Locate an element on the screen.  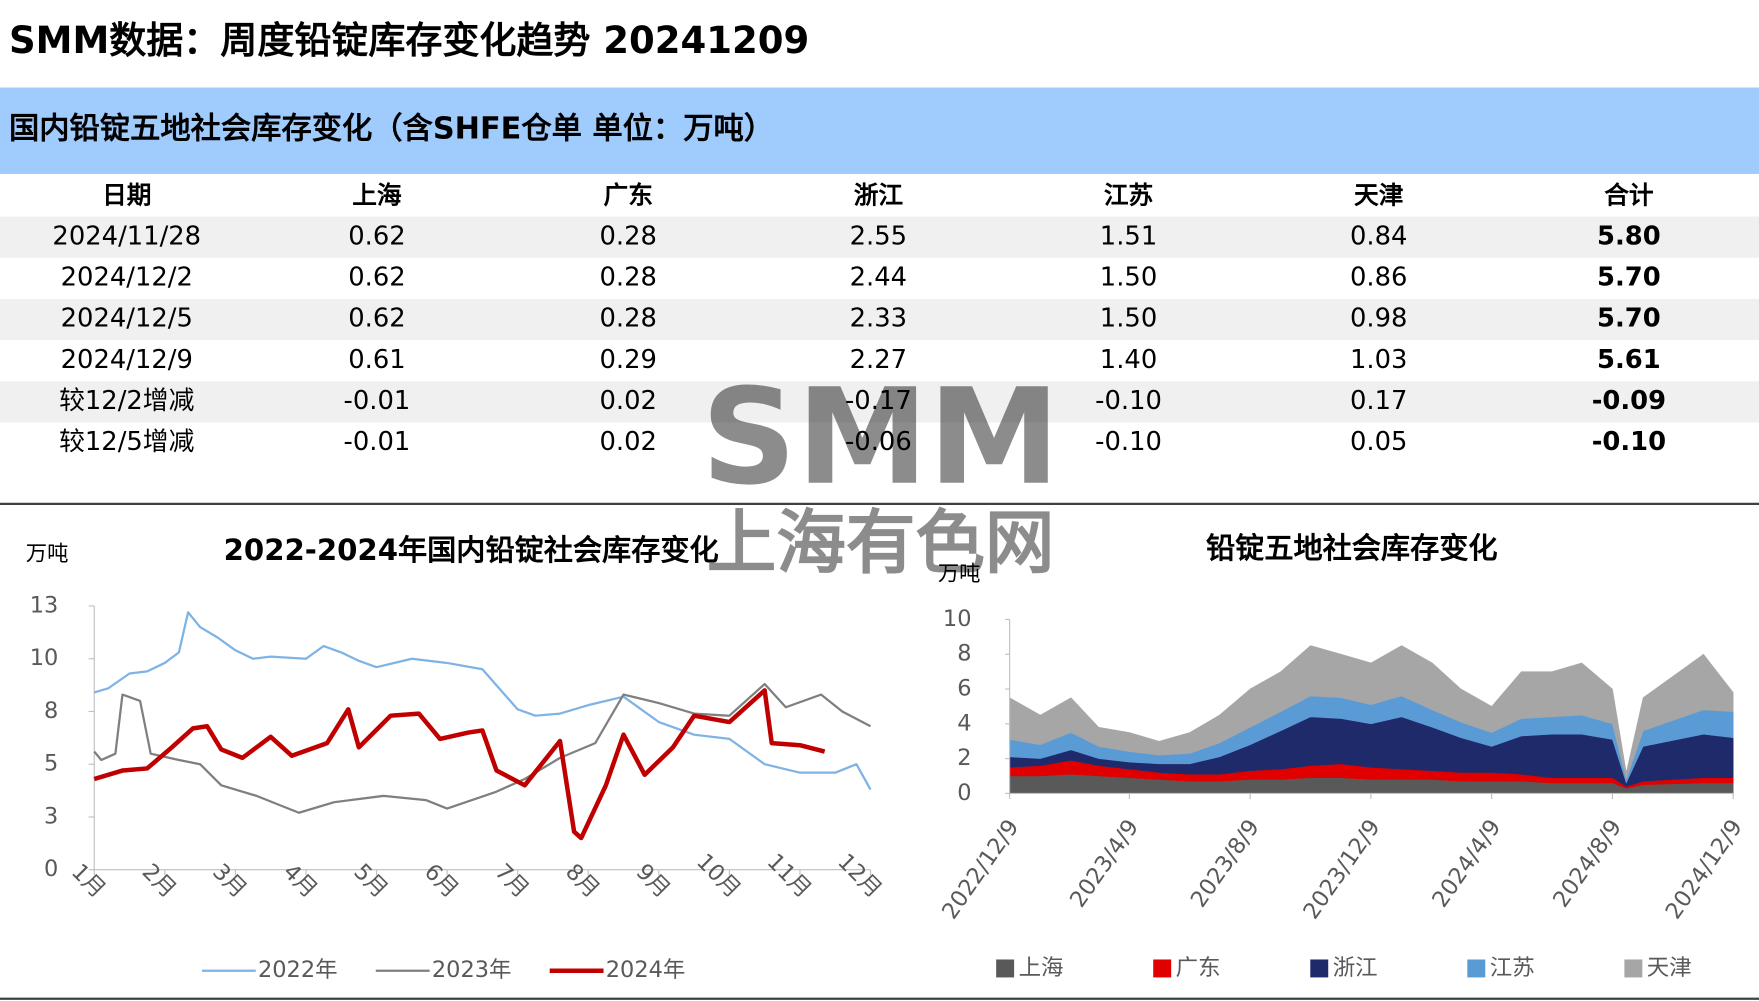
table-cell: 2.33 is located at coordinates (878, 319).